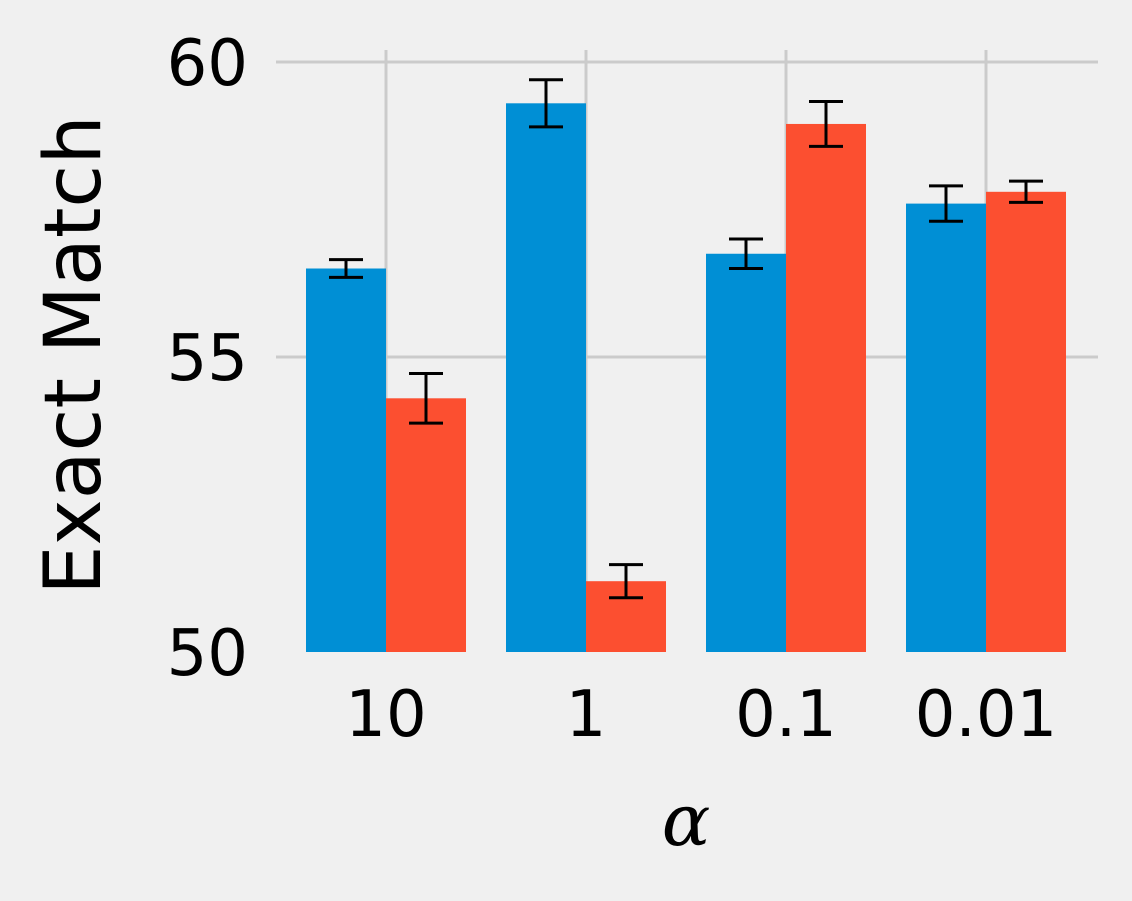 Image resolution: width=1132 pixels, height=901 pixels. What do you see at coordinates (207, 654) in the screenshot?
I see `y-tick-label: 50` at bounding box center [207, 654].